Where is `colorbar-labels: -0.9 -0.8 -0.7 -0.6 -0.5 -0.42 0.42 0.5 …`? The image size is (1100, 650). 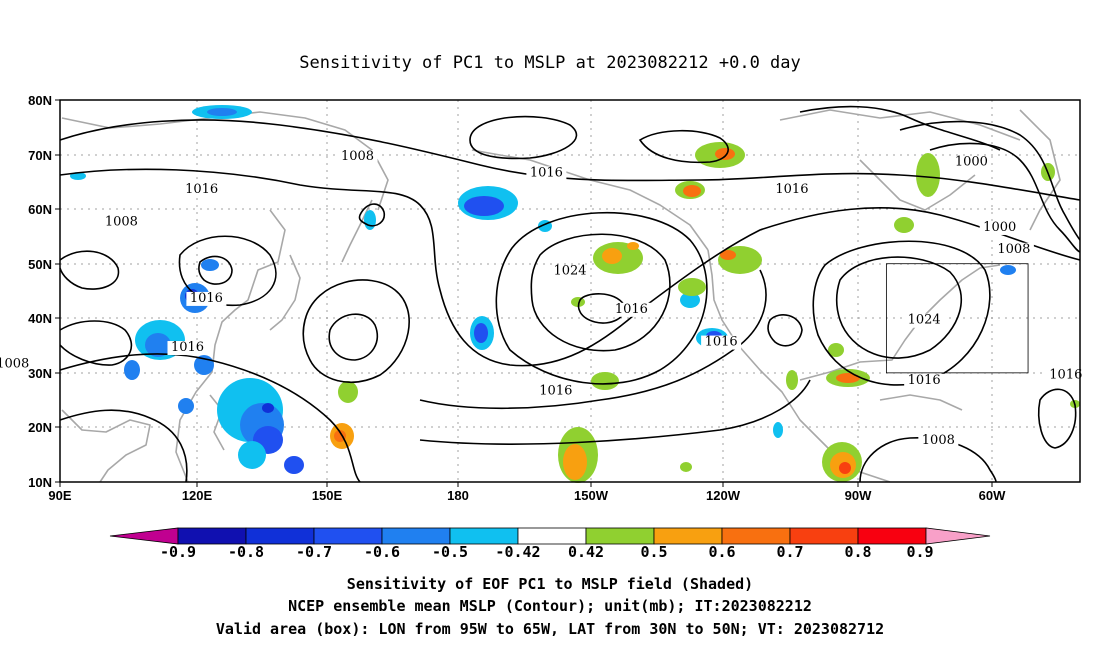 colorbar-labels: -0.9 -0.8 -0.7 -0.6 -0.5 -0.42 0.42 0.5 … is located at coordinates (547, 552).